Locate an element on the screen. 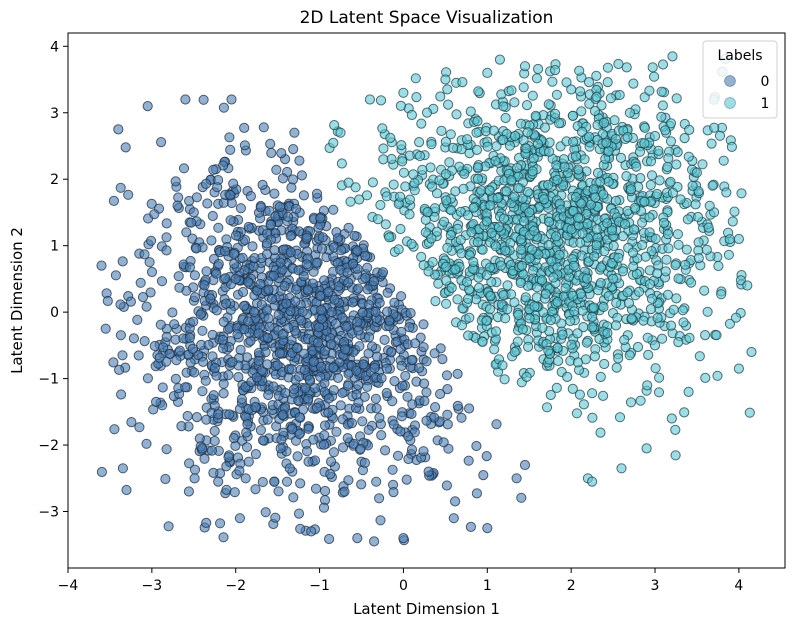 The height and width of the screenshot is (630, 796). y-tick-label: 0 is located at coordinates (54, 313).